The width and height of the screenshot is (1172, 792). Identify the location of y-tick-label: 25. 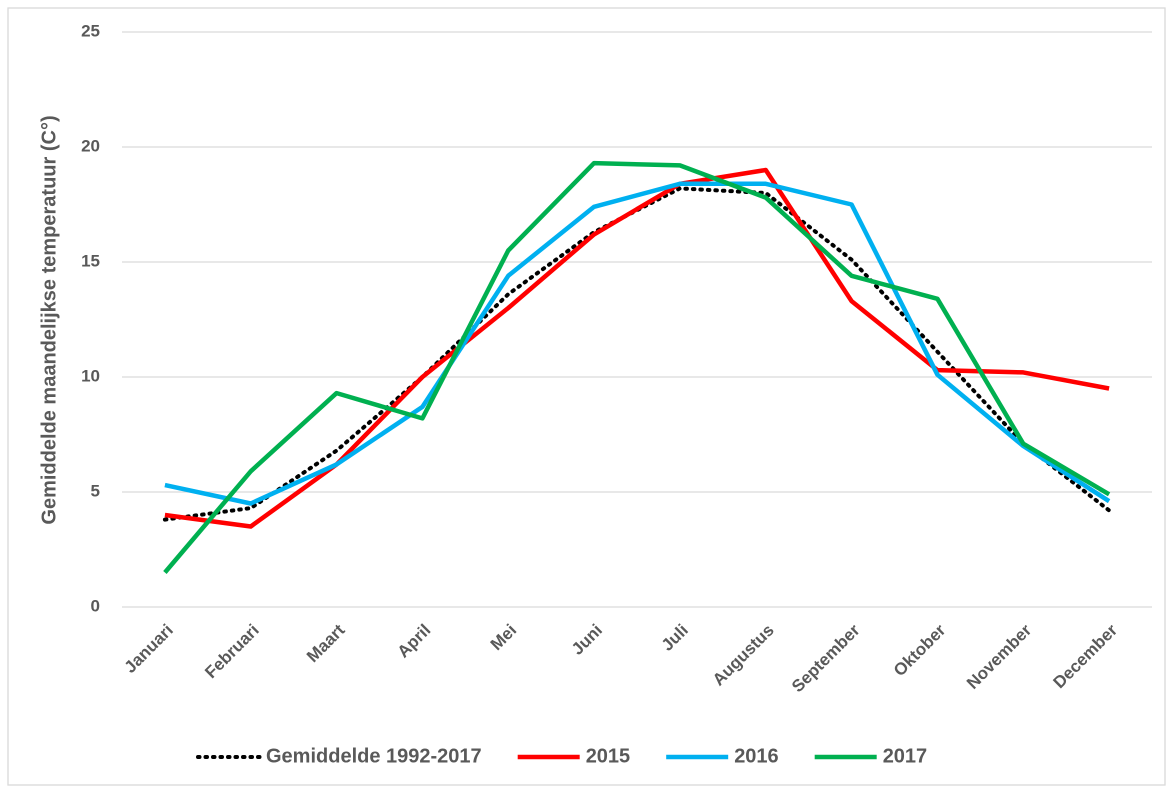
(90, 30).